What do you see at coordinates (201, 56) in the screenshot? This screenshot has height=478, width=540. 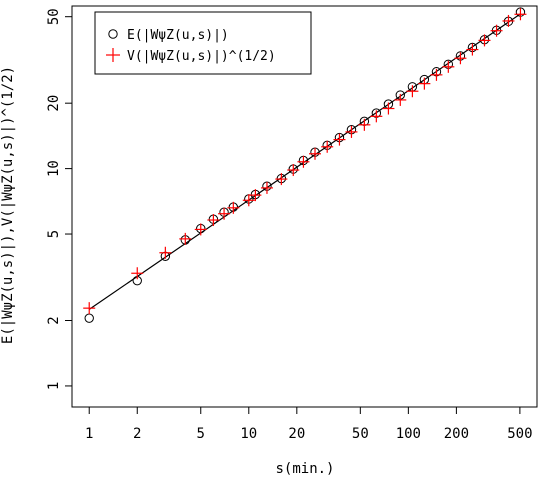 I see `legend-series-2-label: V(|WψZ(u,s)|)^(1/2)` at bounding box center [201, 56].